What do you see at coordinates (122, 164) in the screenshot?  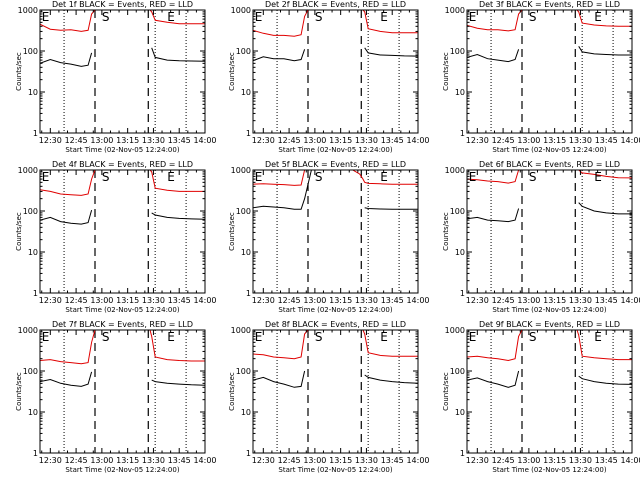 I see `panel-title: Det 4f BLACK = Events, RED = LLD` at bounding box center [122, 164].